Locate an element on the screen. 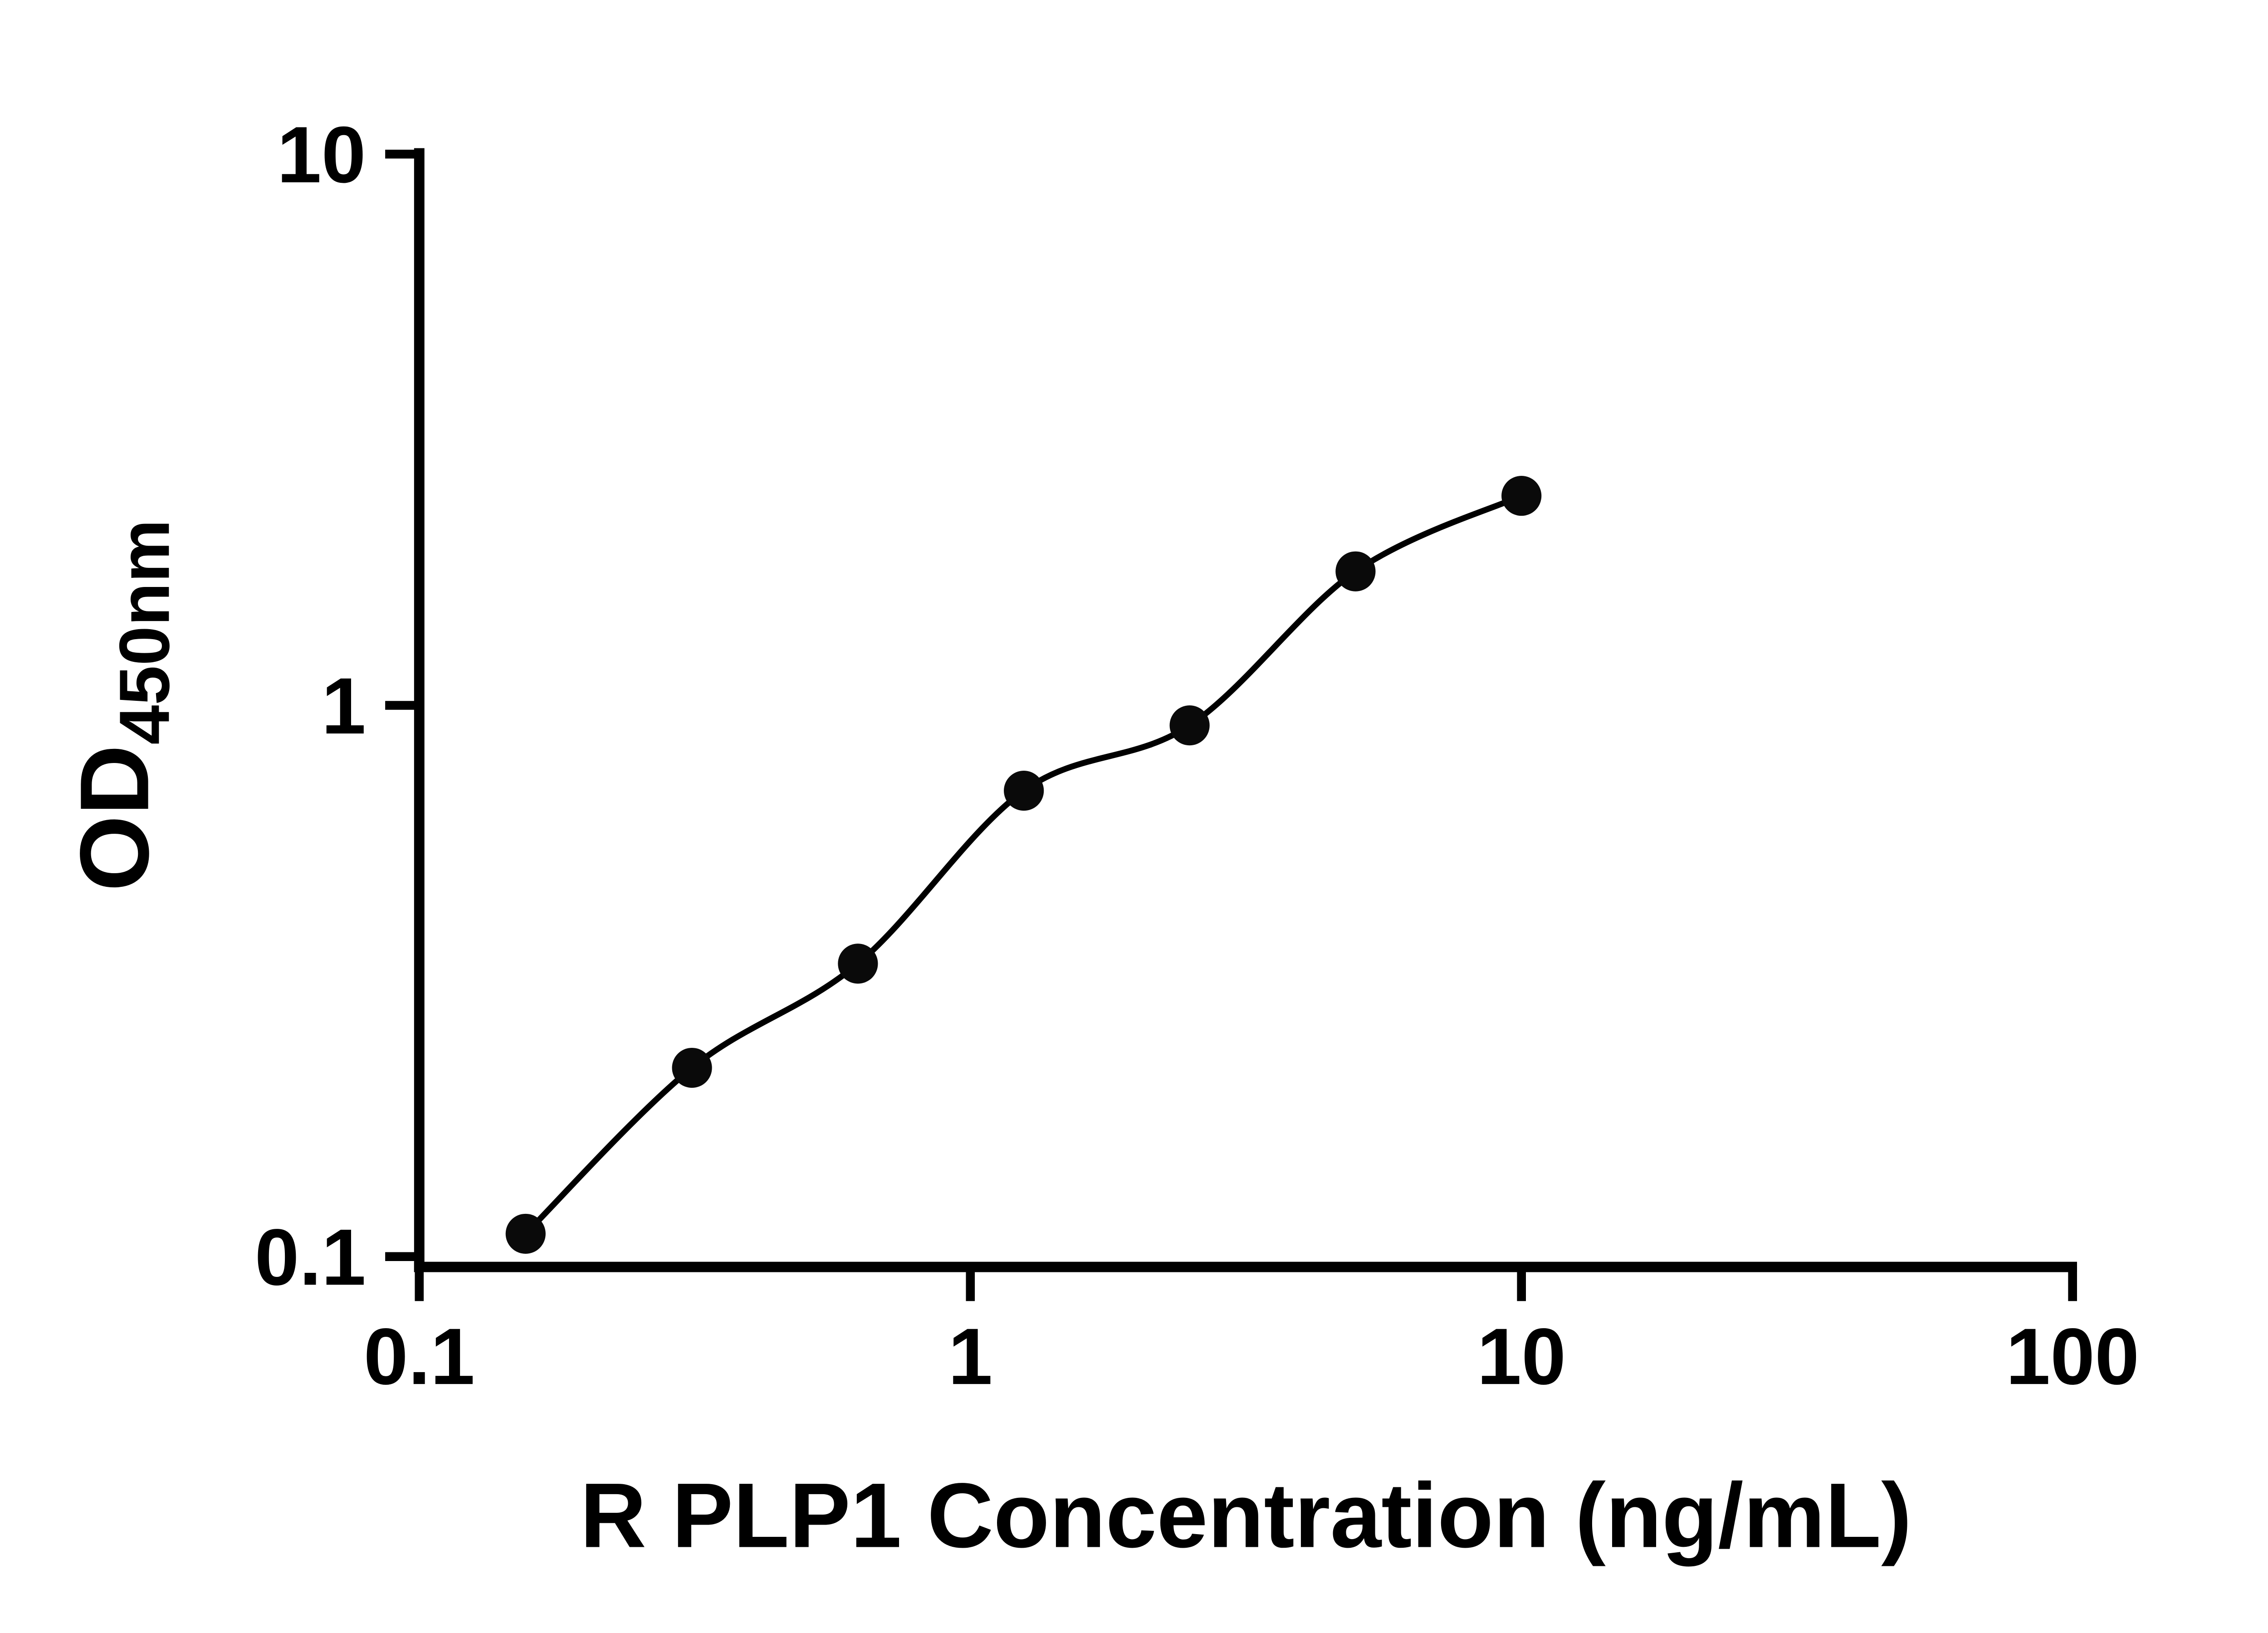 This screenshot has height=1633, width=2268. y-axis-title-main: OD is located at coordinates (115, 818).